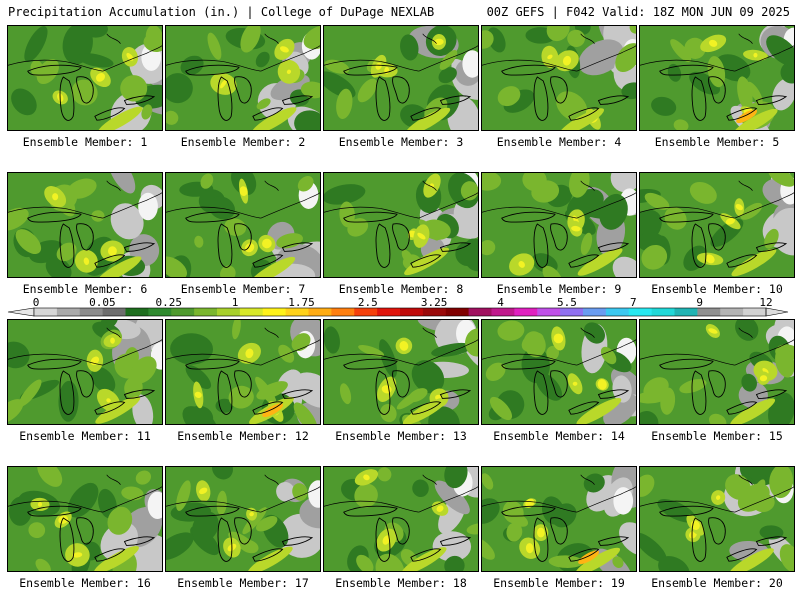 The height and width of the screenshot is (600, 800). Describe the element at coordinates (36, 302) in the screenshot. I see `colorbar-tick-label: 0` at that location.